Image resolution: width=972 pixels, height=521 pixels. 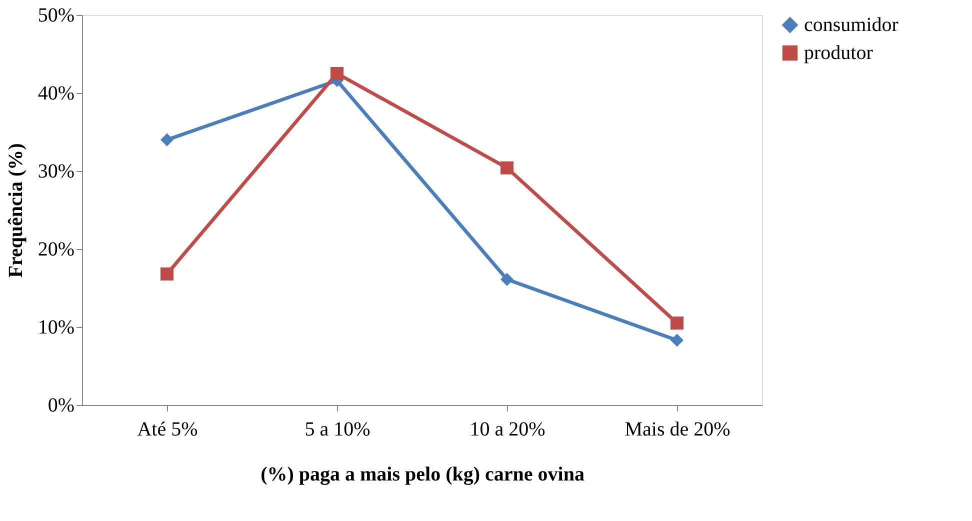 What do you see at coordinates (851, 25) in the screenshot?
I see `legend-label: consumidor` at bounding box center [851, 25].